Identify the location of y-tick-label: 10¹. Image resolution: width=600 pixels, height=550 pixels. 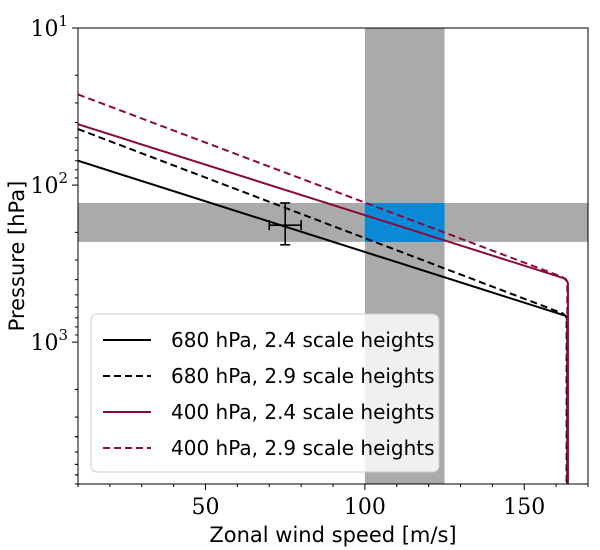
(49, 27).